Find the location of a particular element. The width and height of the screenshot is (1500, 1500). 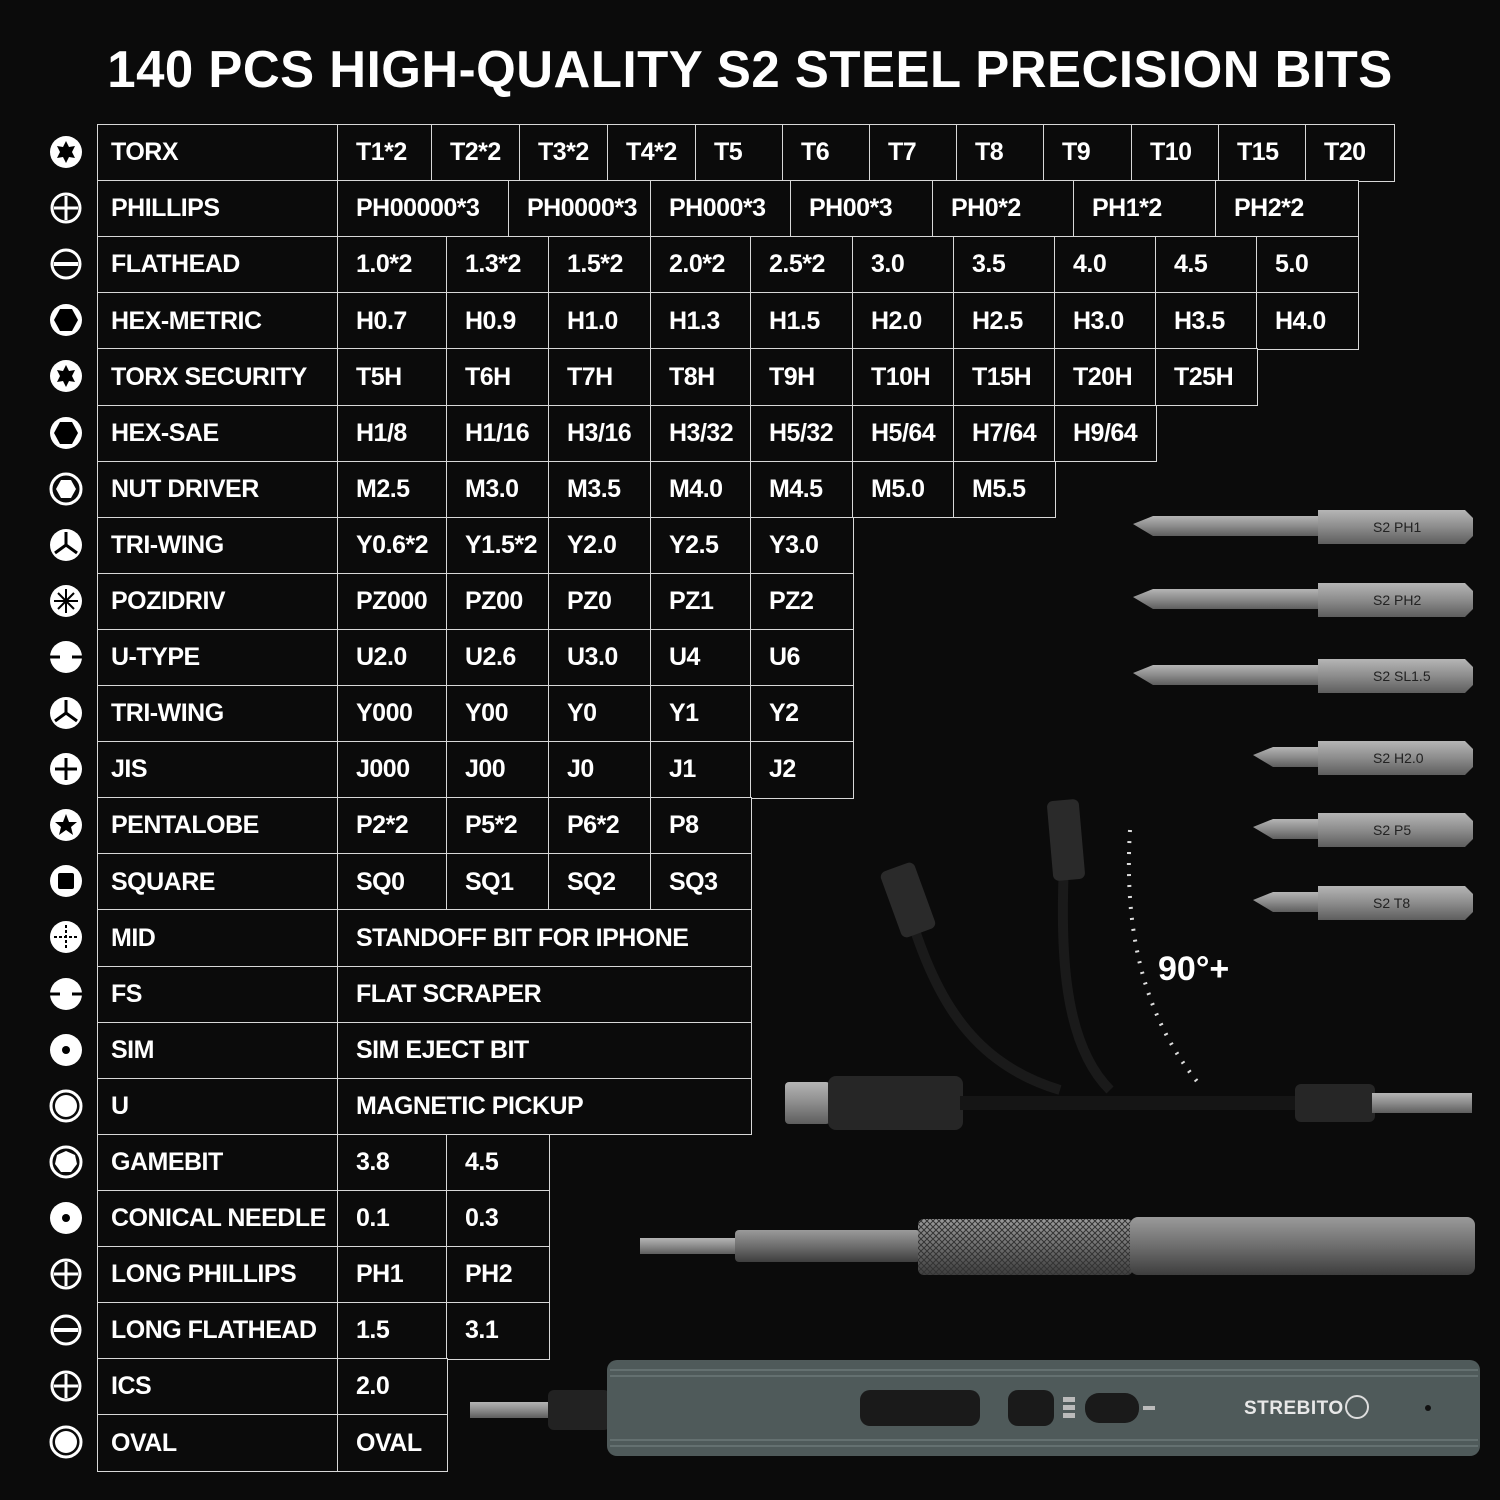

bit-size-cell: M4.5 is located at coordinates (802, 489).